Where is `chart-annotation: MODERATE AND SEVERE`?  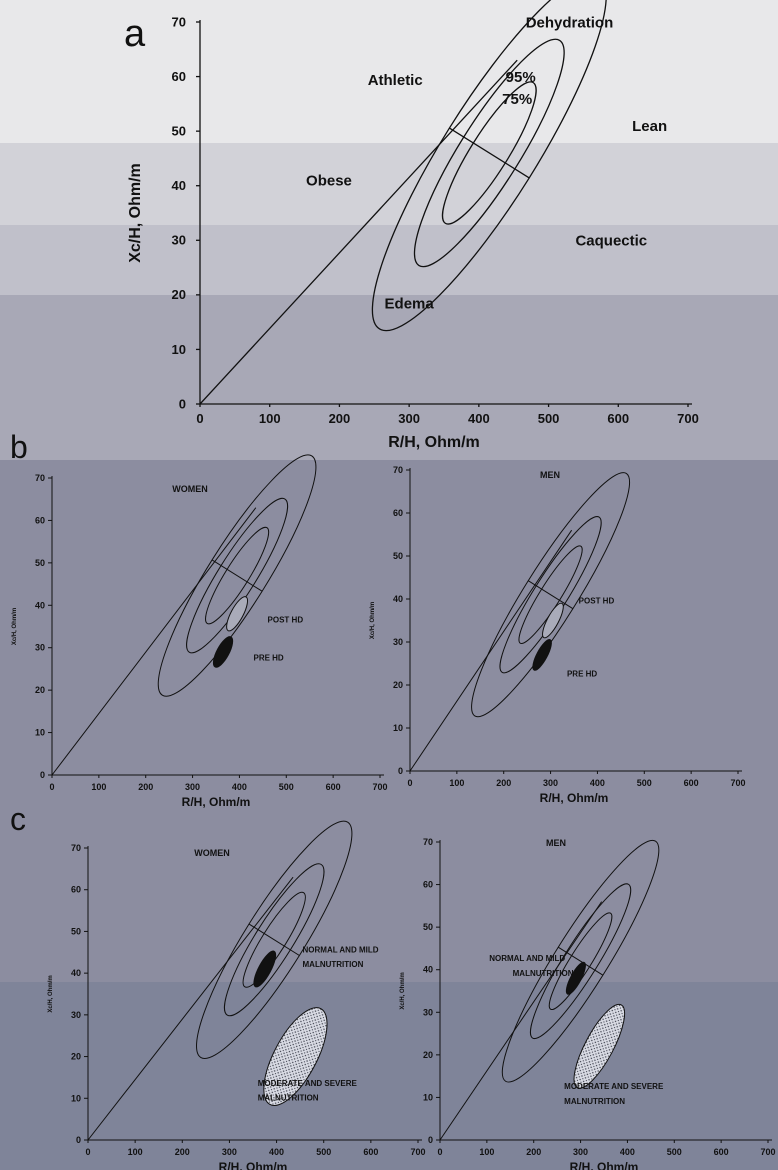
chart-annotation: MODERATE AND SEVERE is located at coordinates (614, 1086).